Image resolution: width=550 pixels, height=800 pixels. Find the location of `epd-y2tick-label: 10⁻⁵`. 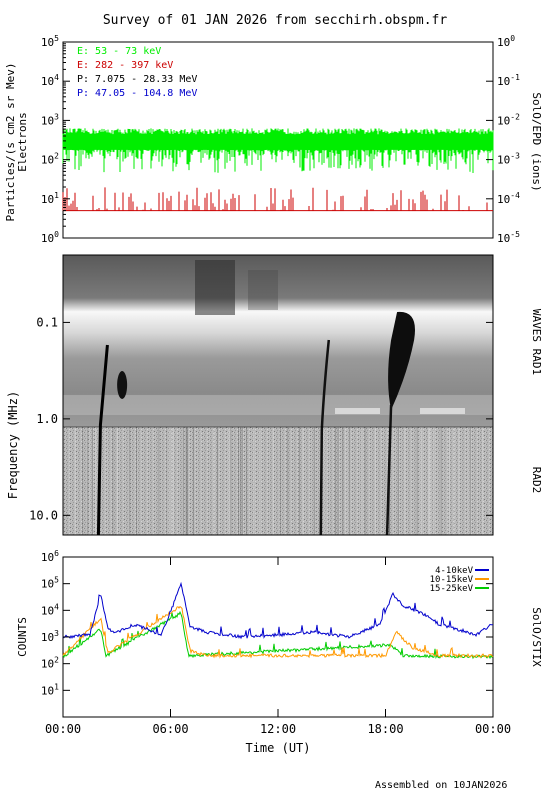

epd-y2tick-label: 10⁻⁵ is located at coordinates (508, 237).